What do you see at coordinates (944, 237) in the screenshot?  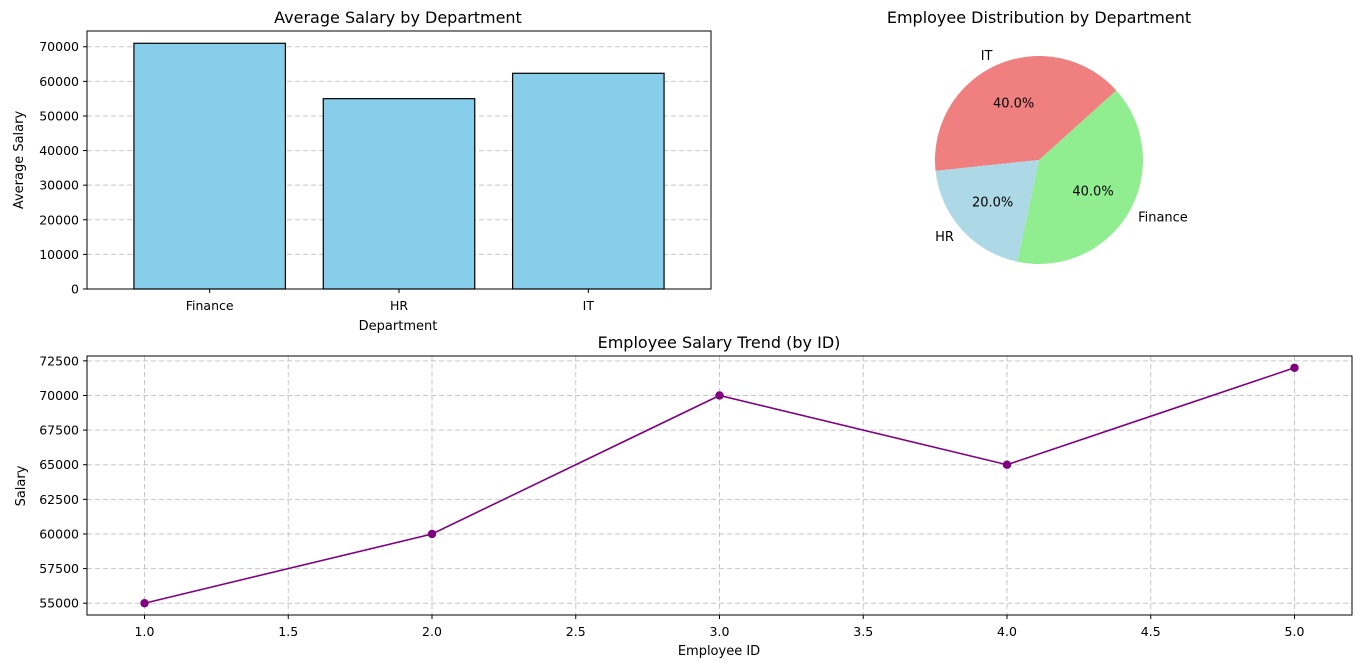 I see `pie-slice-label: HR` at bounding box center [944, 237].